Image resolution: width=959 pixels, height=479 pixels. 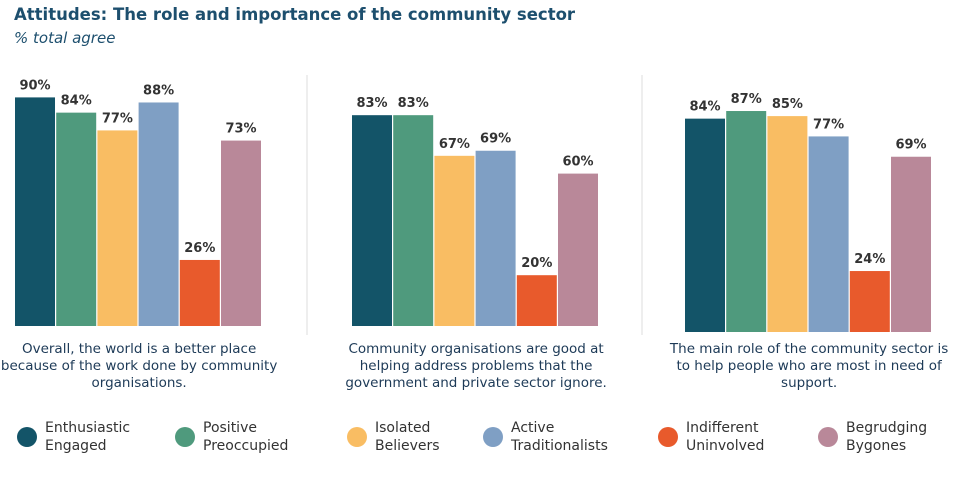 What do you see at coordinates (454, 144) in the screenshot?
I see `value-label: 67%` at bounding box center [454, 144].